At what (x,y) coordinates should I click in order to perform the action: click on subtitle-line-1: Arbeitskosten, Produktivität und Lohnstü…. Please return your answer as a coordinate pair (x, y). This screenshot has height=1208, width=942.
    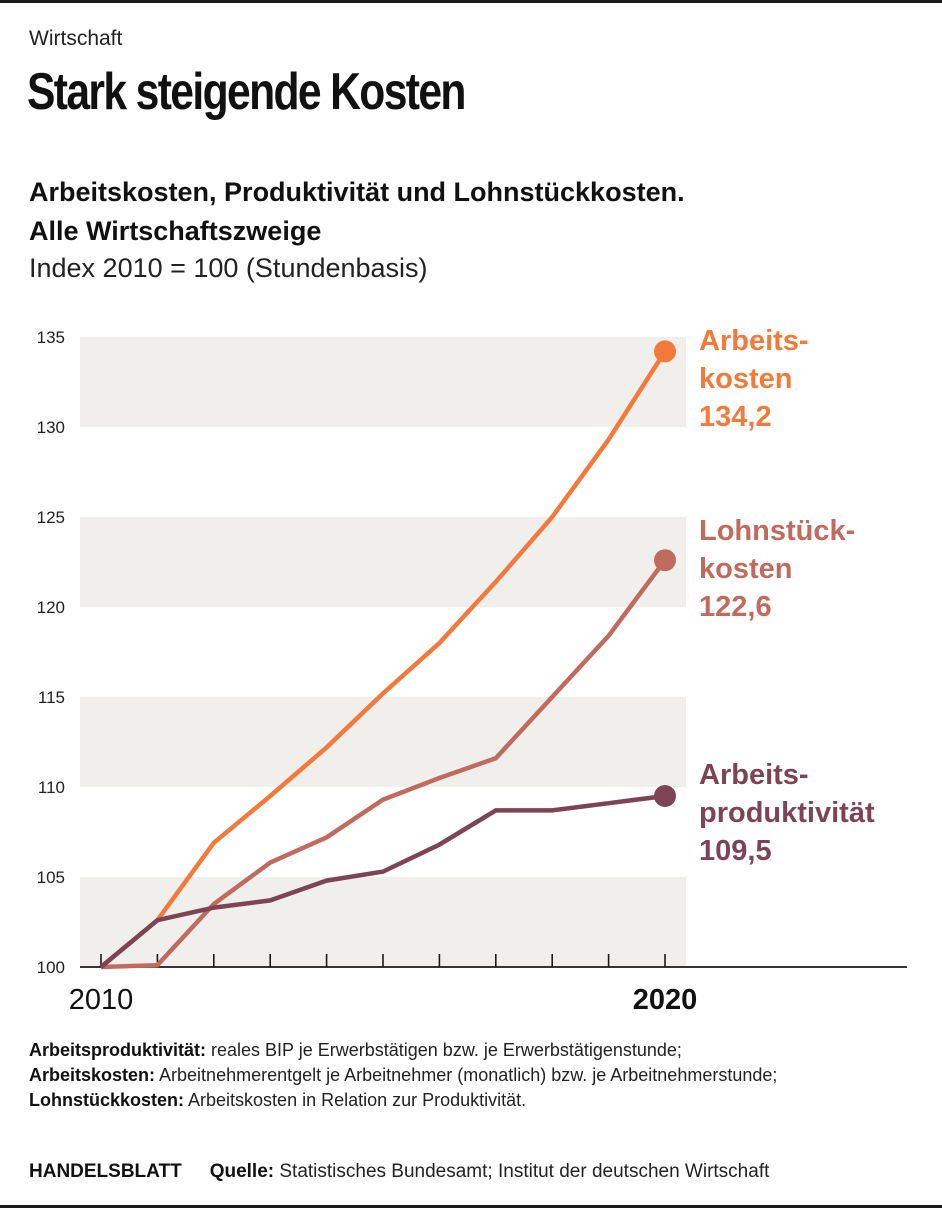
    Looking at the image, I should click on (357, 192).